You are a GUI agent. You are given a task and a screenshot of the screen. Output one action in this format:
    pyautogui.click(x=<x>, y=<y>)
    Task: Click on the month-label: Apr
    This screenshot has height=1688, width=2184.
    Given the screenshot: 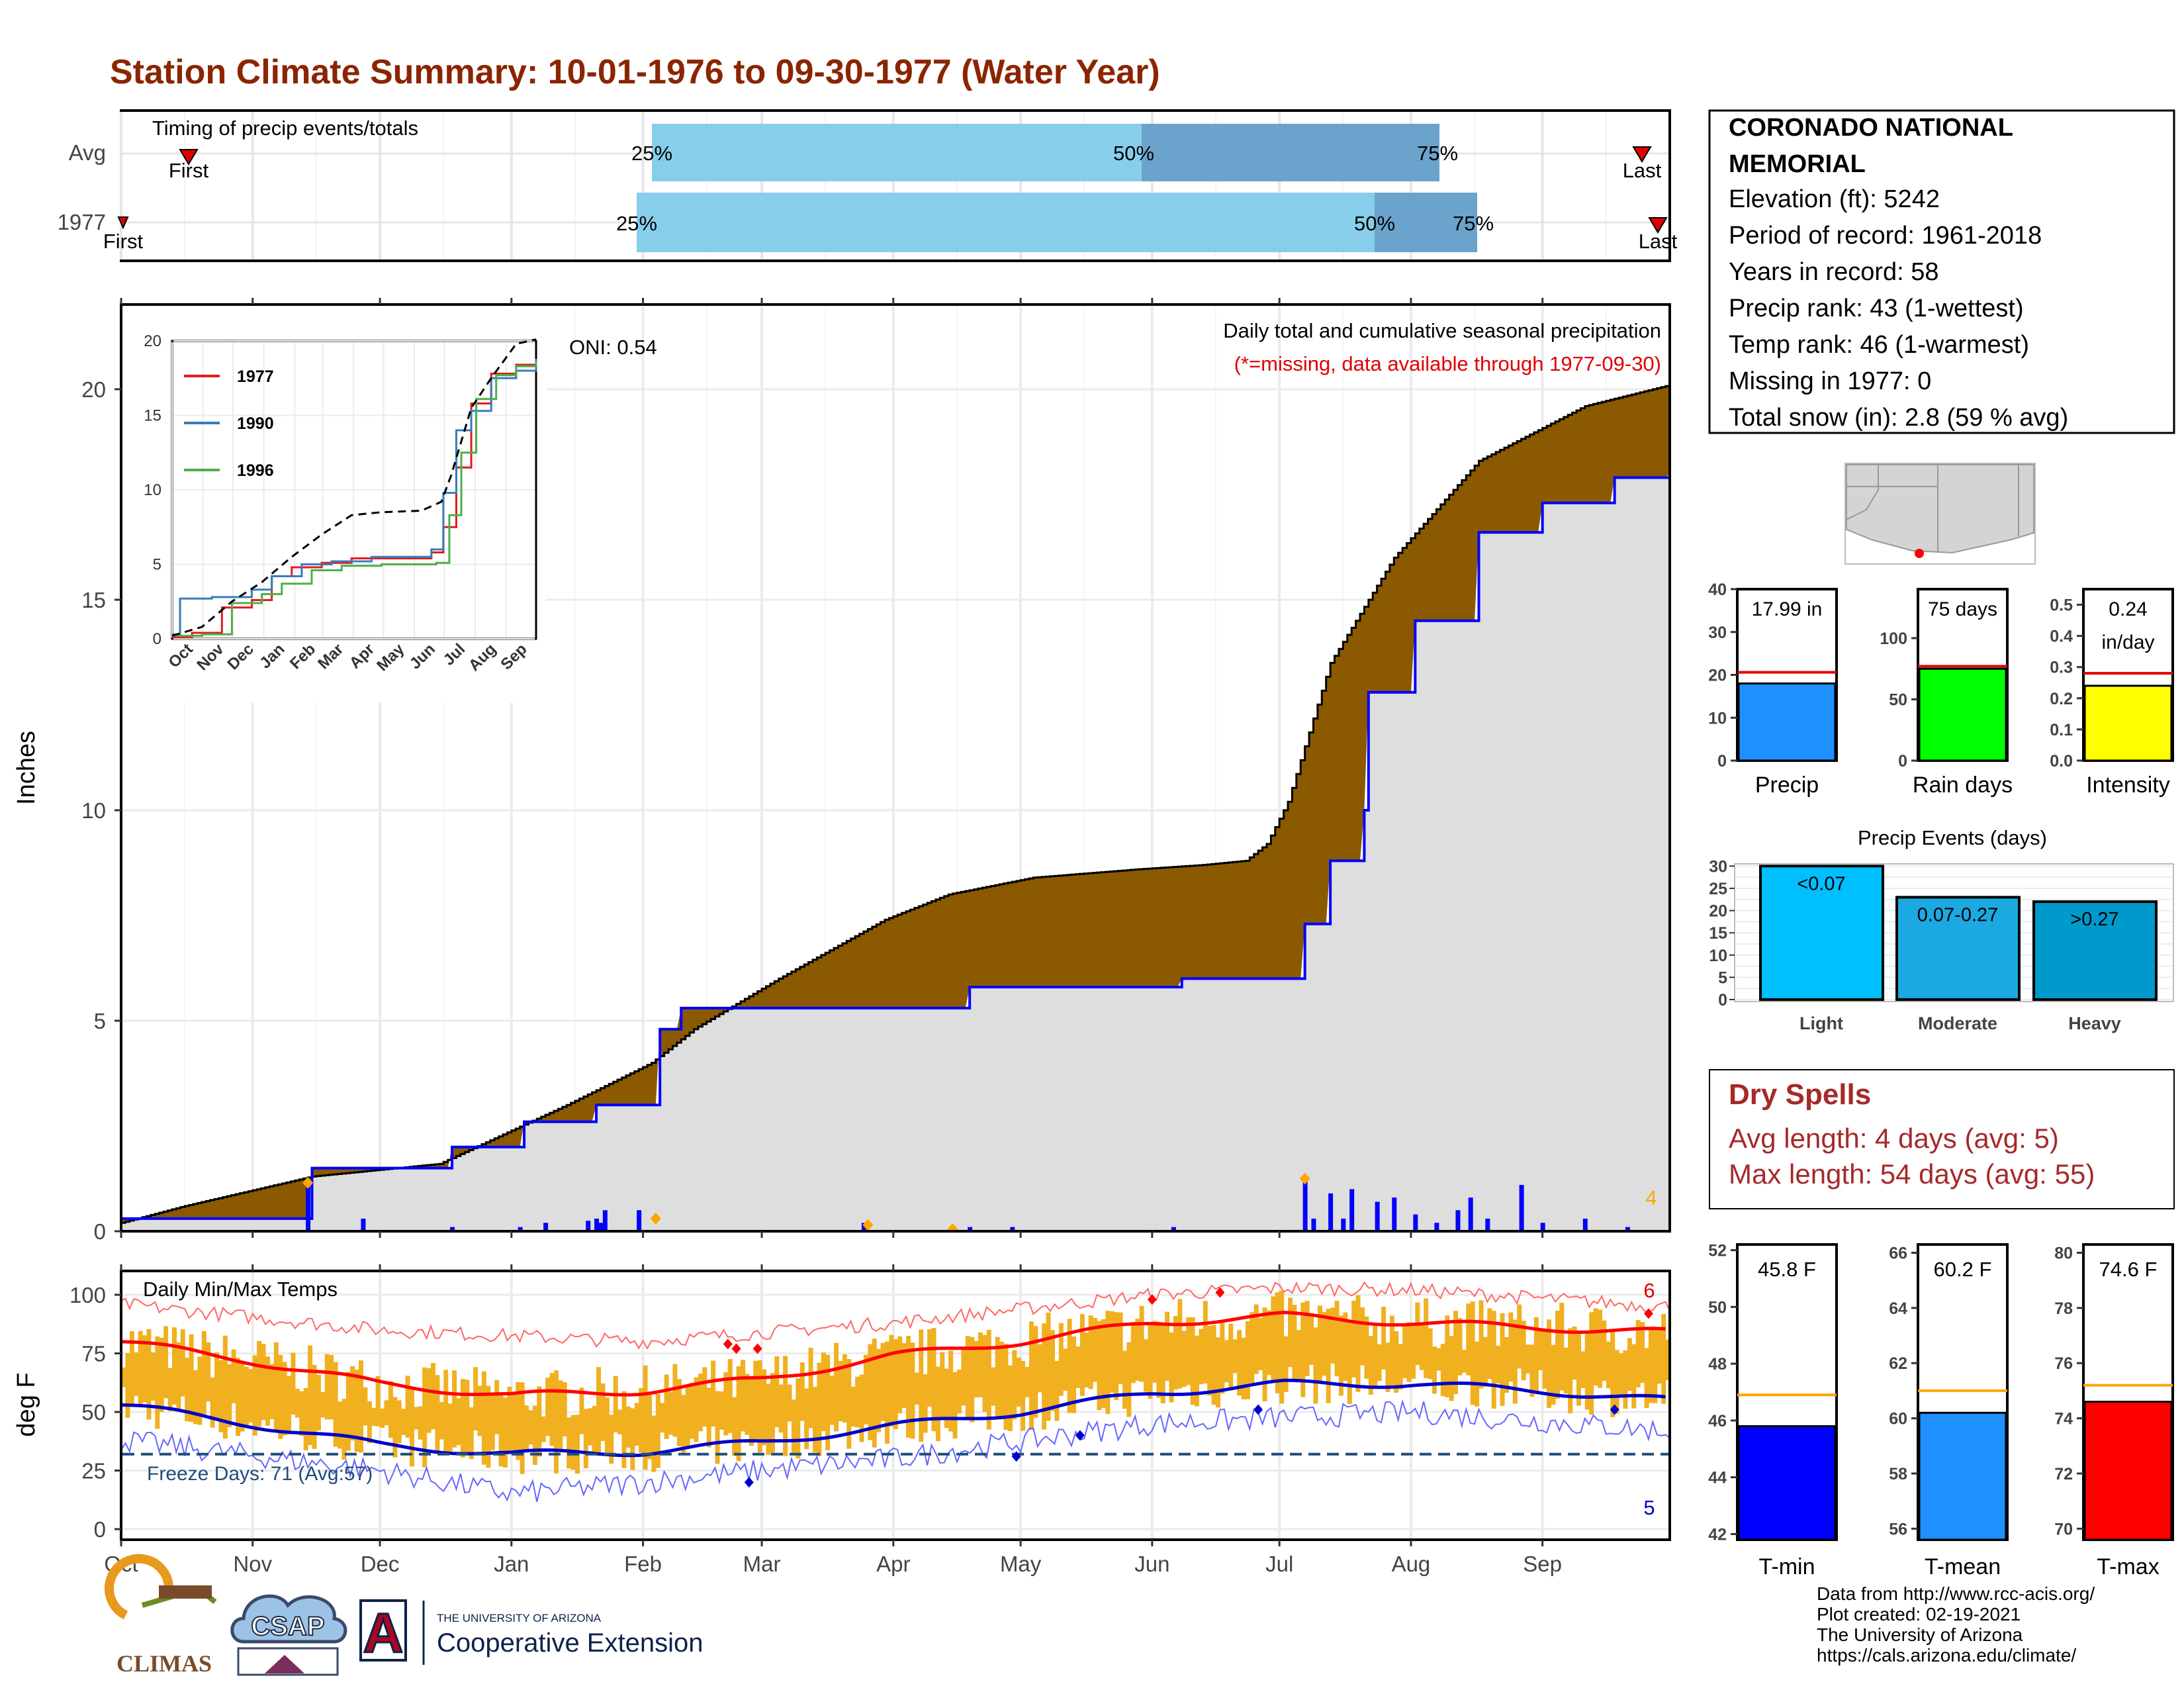 What is the action you would take?
    pyautogui.click(x=893, y=1564)
    